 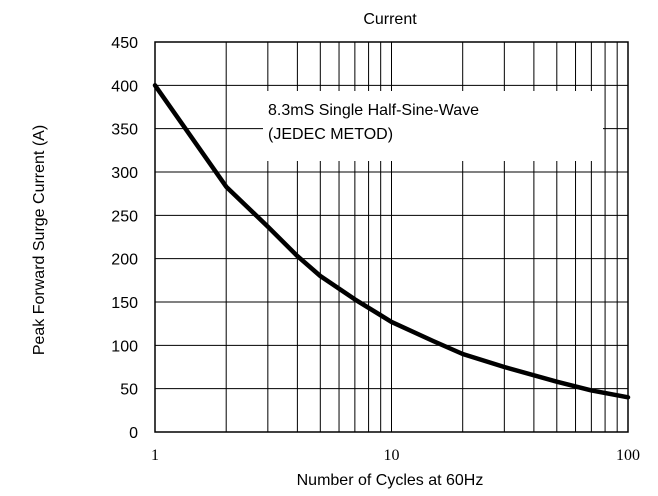 What do you see at coordinates (628, 455) in the screenshot?
I see `x-tick-label: 100` at bounding box center [628, 455].